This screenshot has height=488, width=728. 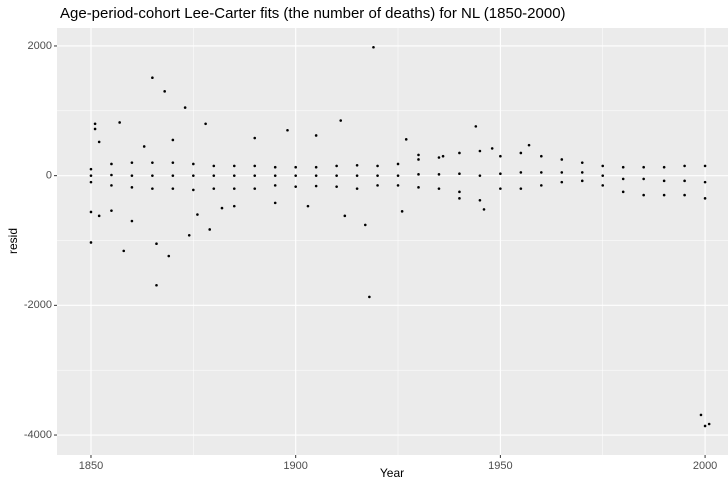 What do you see at coordinates (40, 46) in the screenshot?
I see `y-tick-label: 2000` at bounding box center [40, 46].